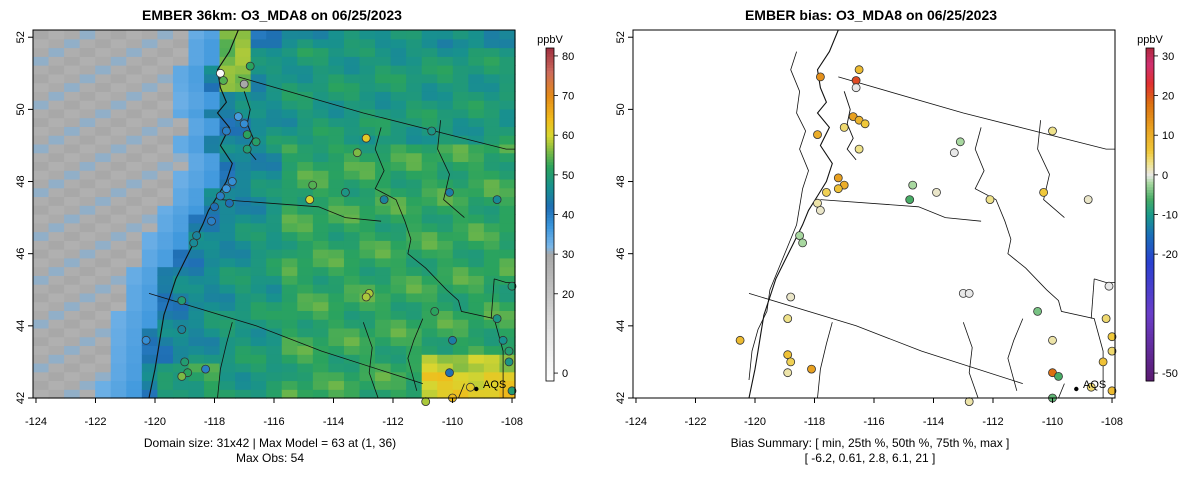  Describe the element at coordinates (225, 360) in the screenshot. I see `boundary-line` at that location.